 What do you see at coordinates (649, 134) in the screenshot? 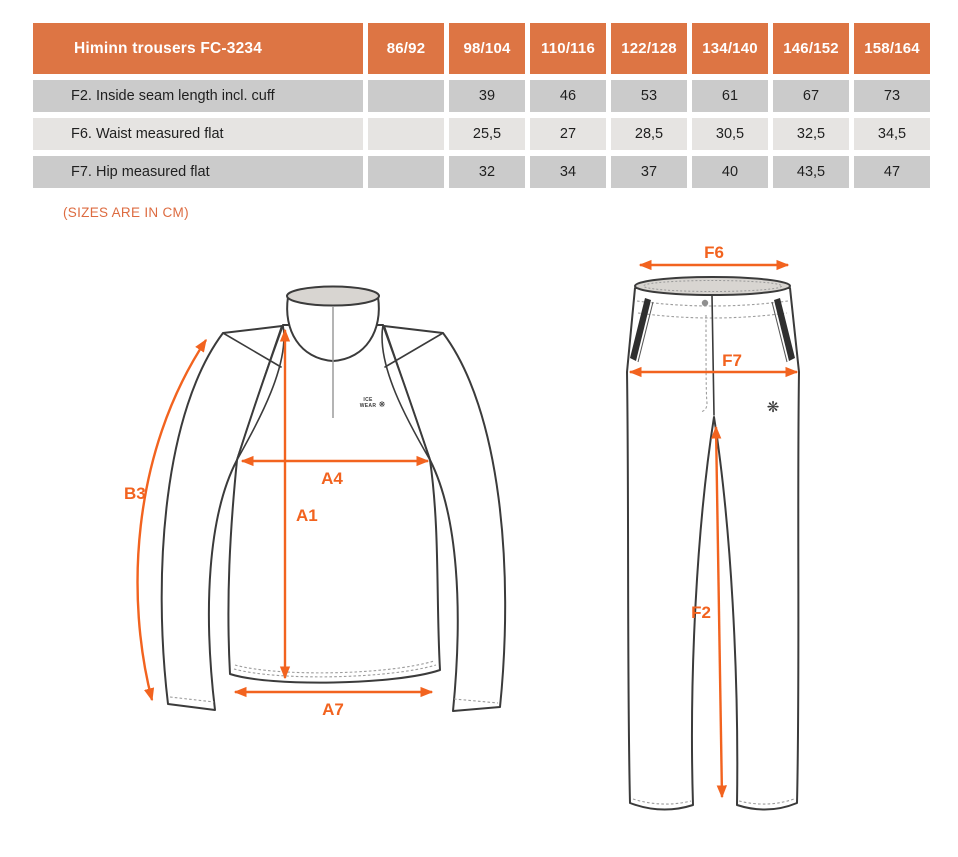
I see `size-value-cell: 28,5` at bounding box center [649, 134].